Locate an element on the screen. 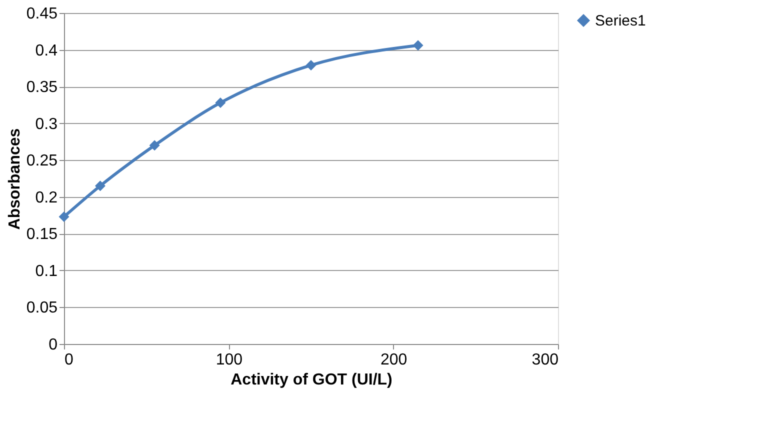 The height and width of the screenshot is (431, 759). y-tick-label: 0.45 is located at coordinates (42, 14).